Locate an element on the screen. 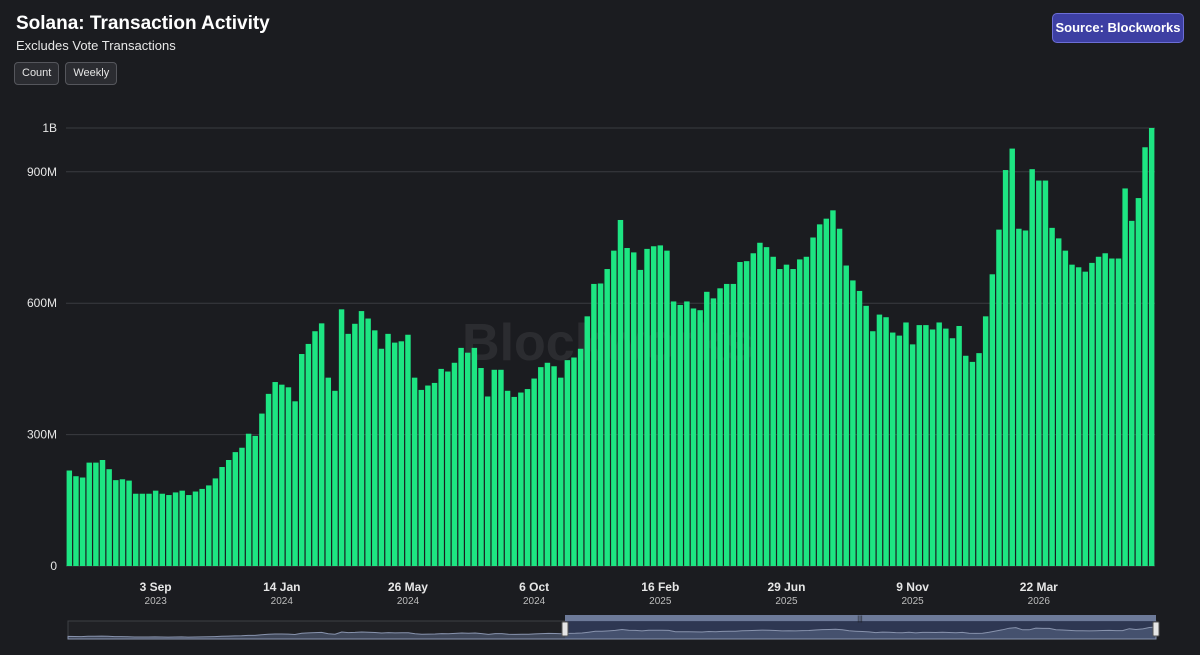  source-button: Source: Blockworks is located at coordinates (1118, 28).